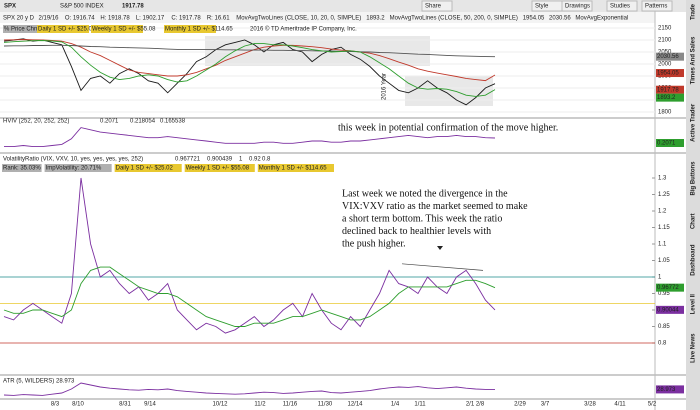 The height and width of the screenshot is (410, 700). What do you see at coordinates (250, 137) in the screenshot?
I see `hv-line` at bounding box center [250, 137].